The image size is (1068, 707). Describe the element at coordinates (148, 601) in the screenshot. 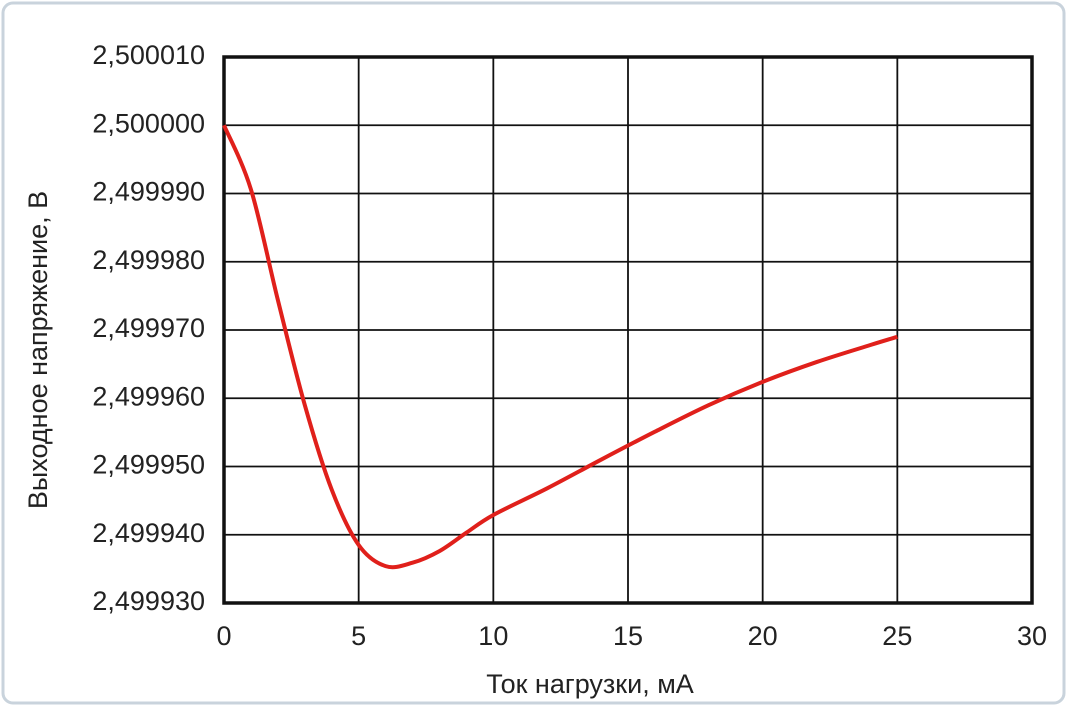

I see `y-tick-label: 2,499930` at that location.